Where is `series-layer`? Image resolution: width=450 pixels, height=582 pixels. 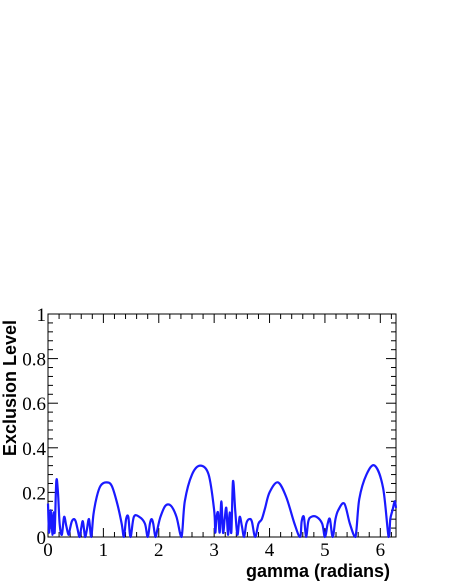
series-layer is located at coordinates (222, 501).